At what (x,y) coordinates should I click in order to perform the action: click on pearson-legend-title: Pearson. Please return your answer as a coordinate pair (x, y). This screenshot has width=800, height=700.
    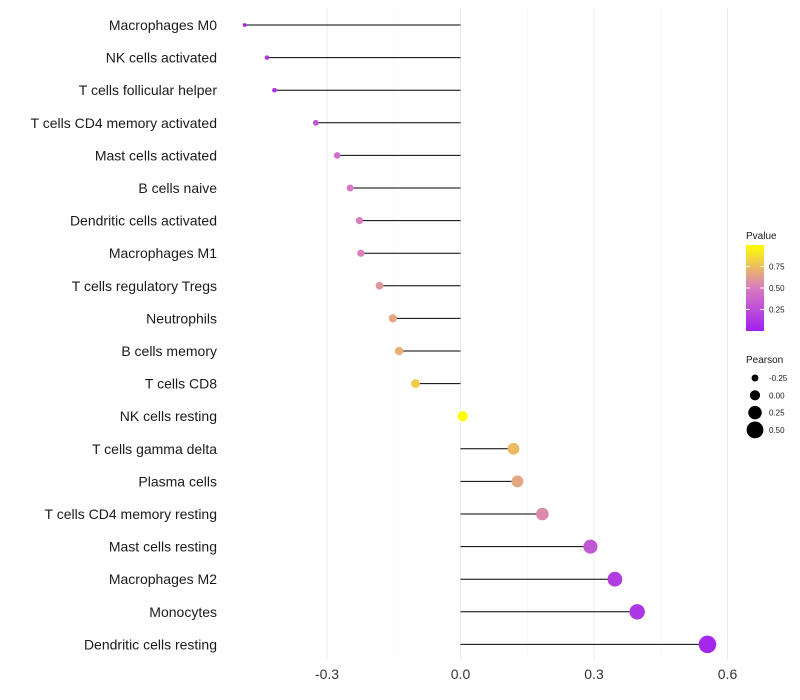
    Looking at the image, I should click on (764, 360).